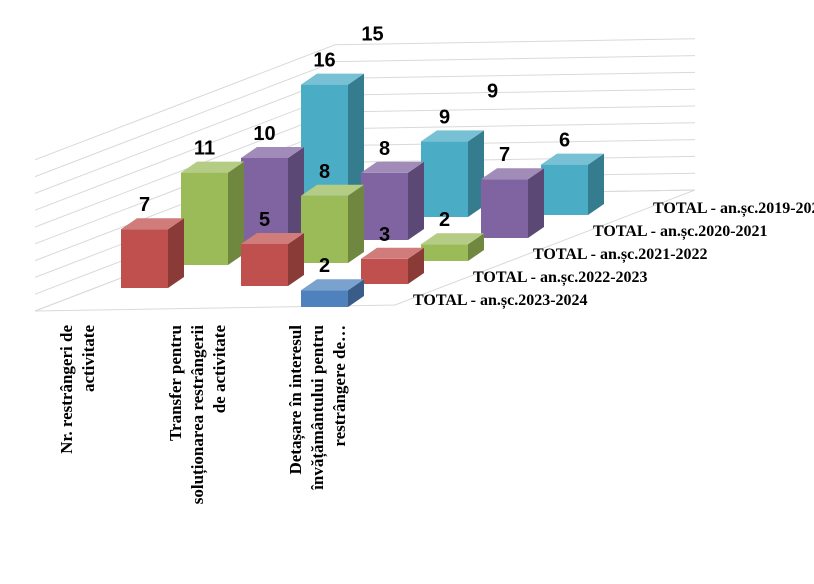 This screenshot has width=814, height=584. I want to click on data-label: 5, so click(264, 220).